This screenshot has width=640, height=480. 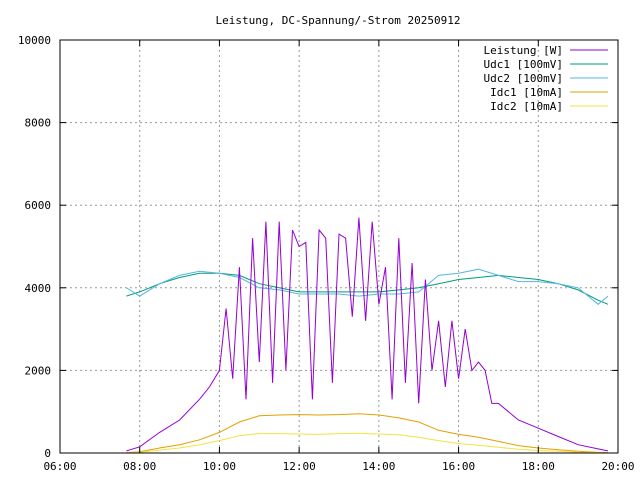 What do you see at coordinates (139, 466) in the screenshot?
I see `x-tick-label: 08:00` at bounding box center [139, 466].